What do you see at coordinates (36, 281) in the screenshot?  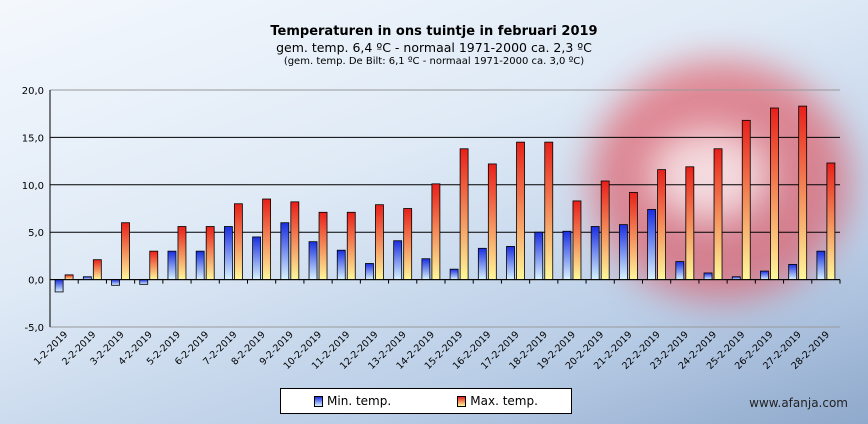 I see `y-tick-label: 0,0` at bounding box center [36, 281].